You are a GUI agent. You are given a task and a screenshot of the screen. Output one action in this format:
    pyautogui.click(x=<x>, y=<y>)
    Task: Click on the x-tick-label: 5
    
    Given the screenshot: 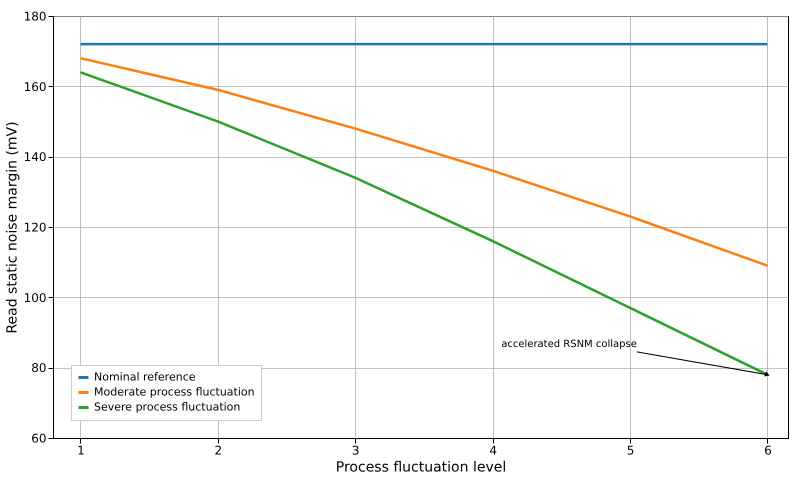 What is the action you would take?
    pyautogui.click(x=630, y=451)
    